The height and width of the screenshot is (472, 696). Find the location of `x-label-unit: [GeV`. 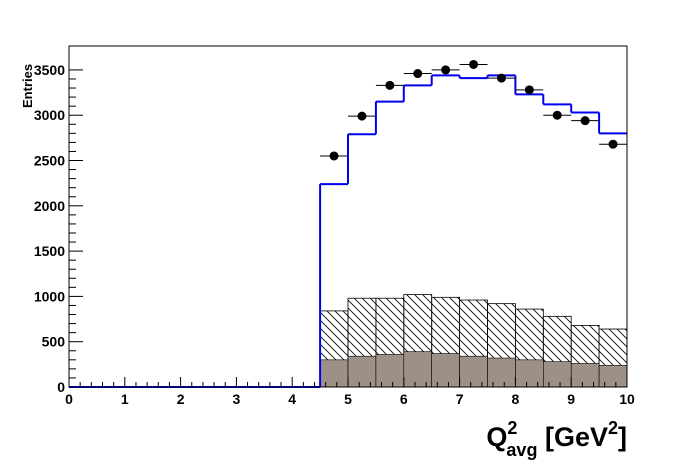

x-label-unit: [GeV is located at coordinates (572, 437).